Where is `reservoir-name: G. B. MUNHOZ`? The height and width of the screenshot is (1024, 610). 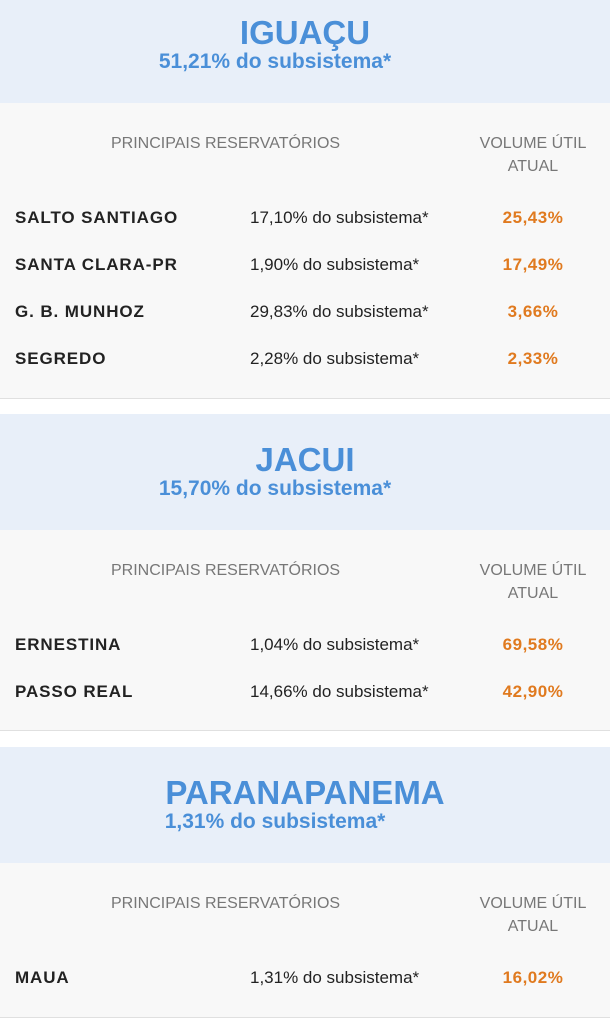 reservoir-name: G. B. MUNHOZ is located at coordinates (80, 311).